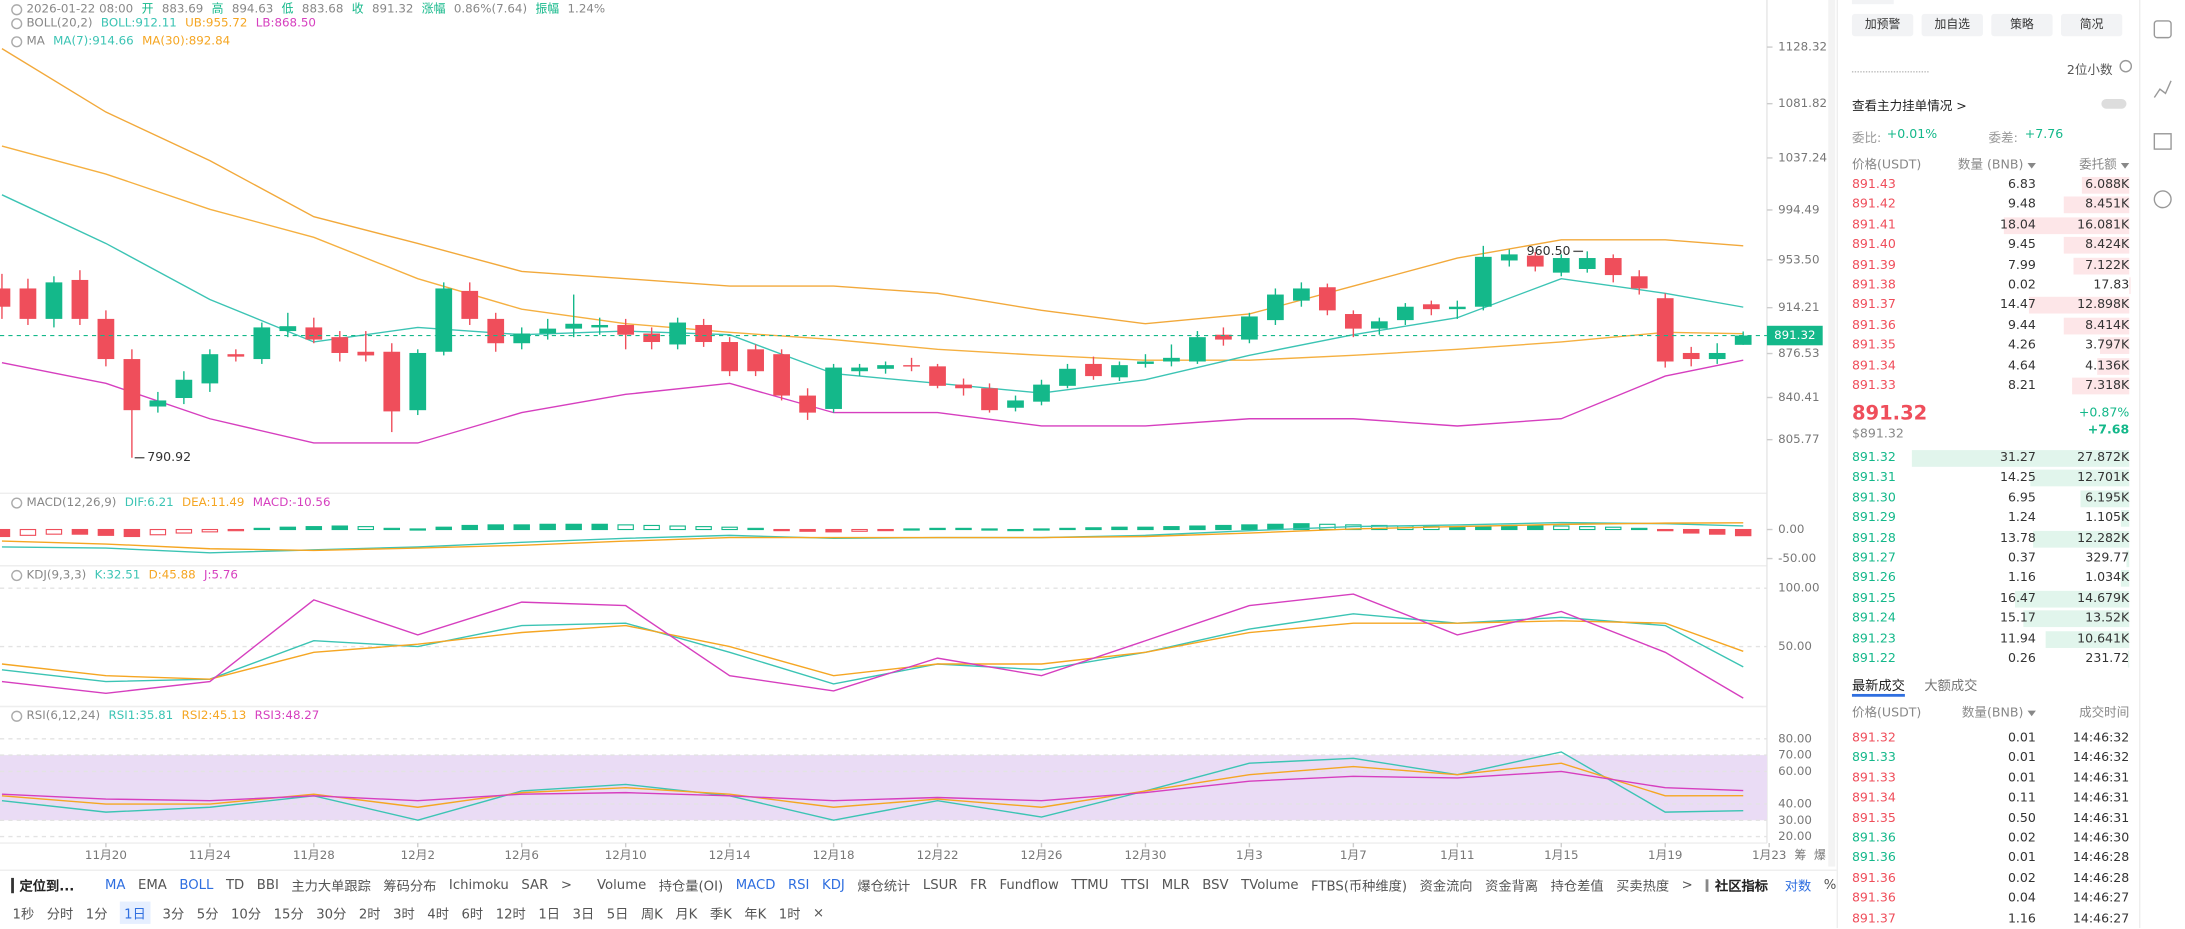 The width and height of the screenshot is (2185, 929). I want to click on interval: 4时, so click(438, 915).